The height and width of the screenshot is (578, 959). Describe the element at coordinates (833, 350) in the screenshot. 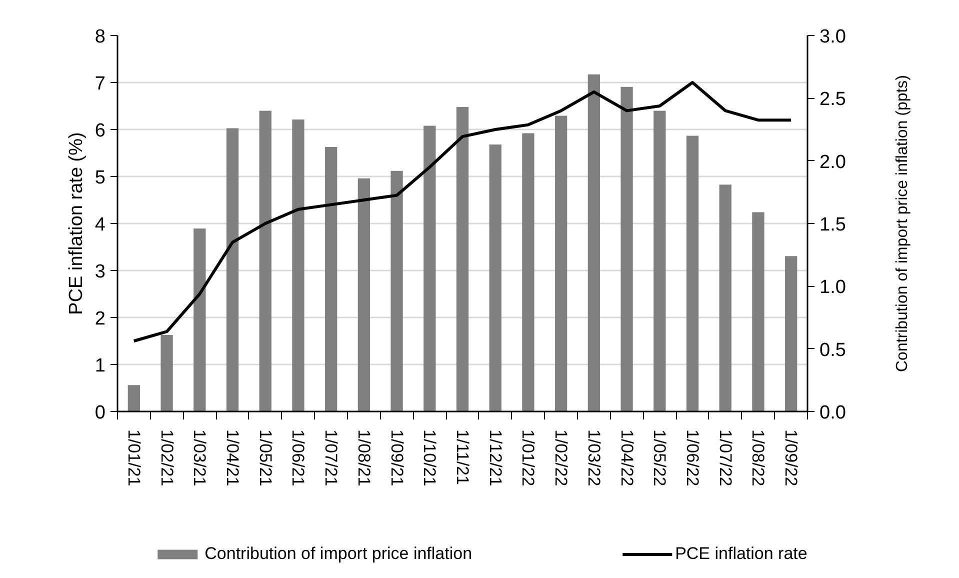

I see `y2-tick-label: 0.5` at that location.